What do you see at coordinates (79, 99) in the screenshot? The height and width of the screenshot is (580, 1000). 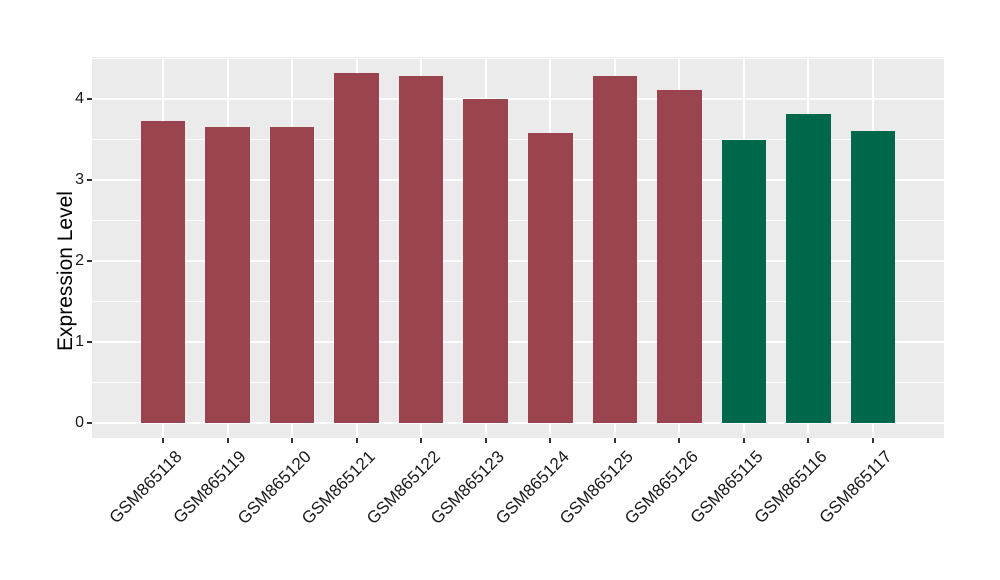 I see `y-tick-label: 4` at bounding box center [79, 99].